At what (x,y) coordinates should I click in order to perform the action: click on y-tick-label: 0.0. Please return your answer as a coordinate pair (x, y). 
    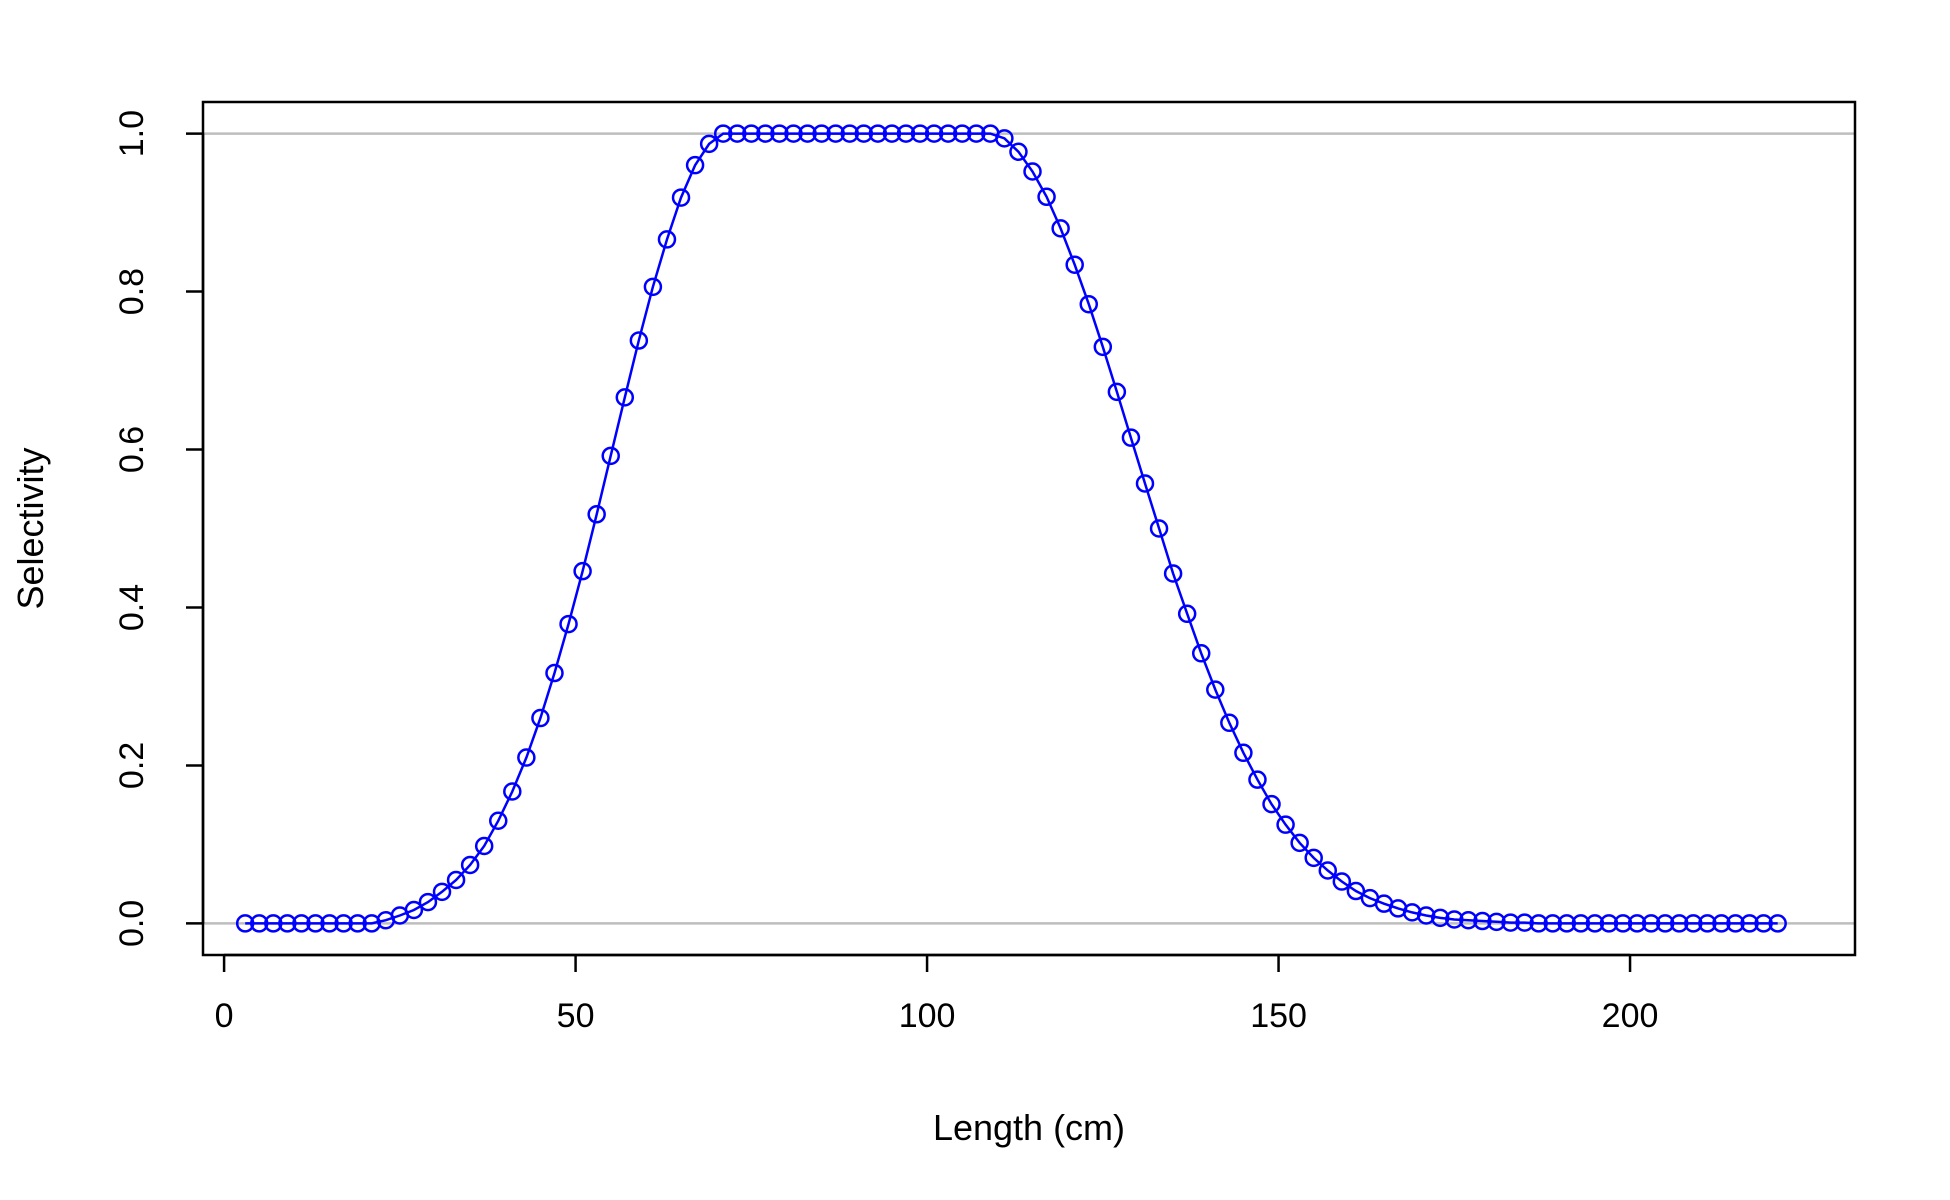
    Looking at the image, I should click on (132, 923).